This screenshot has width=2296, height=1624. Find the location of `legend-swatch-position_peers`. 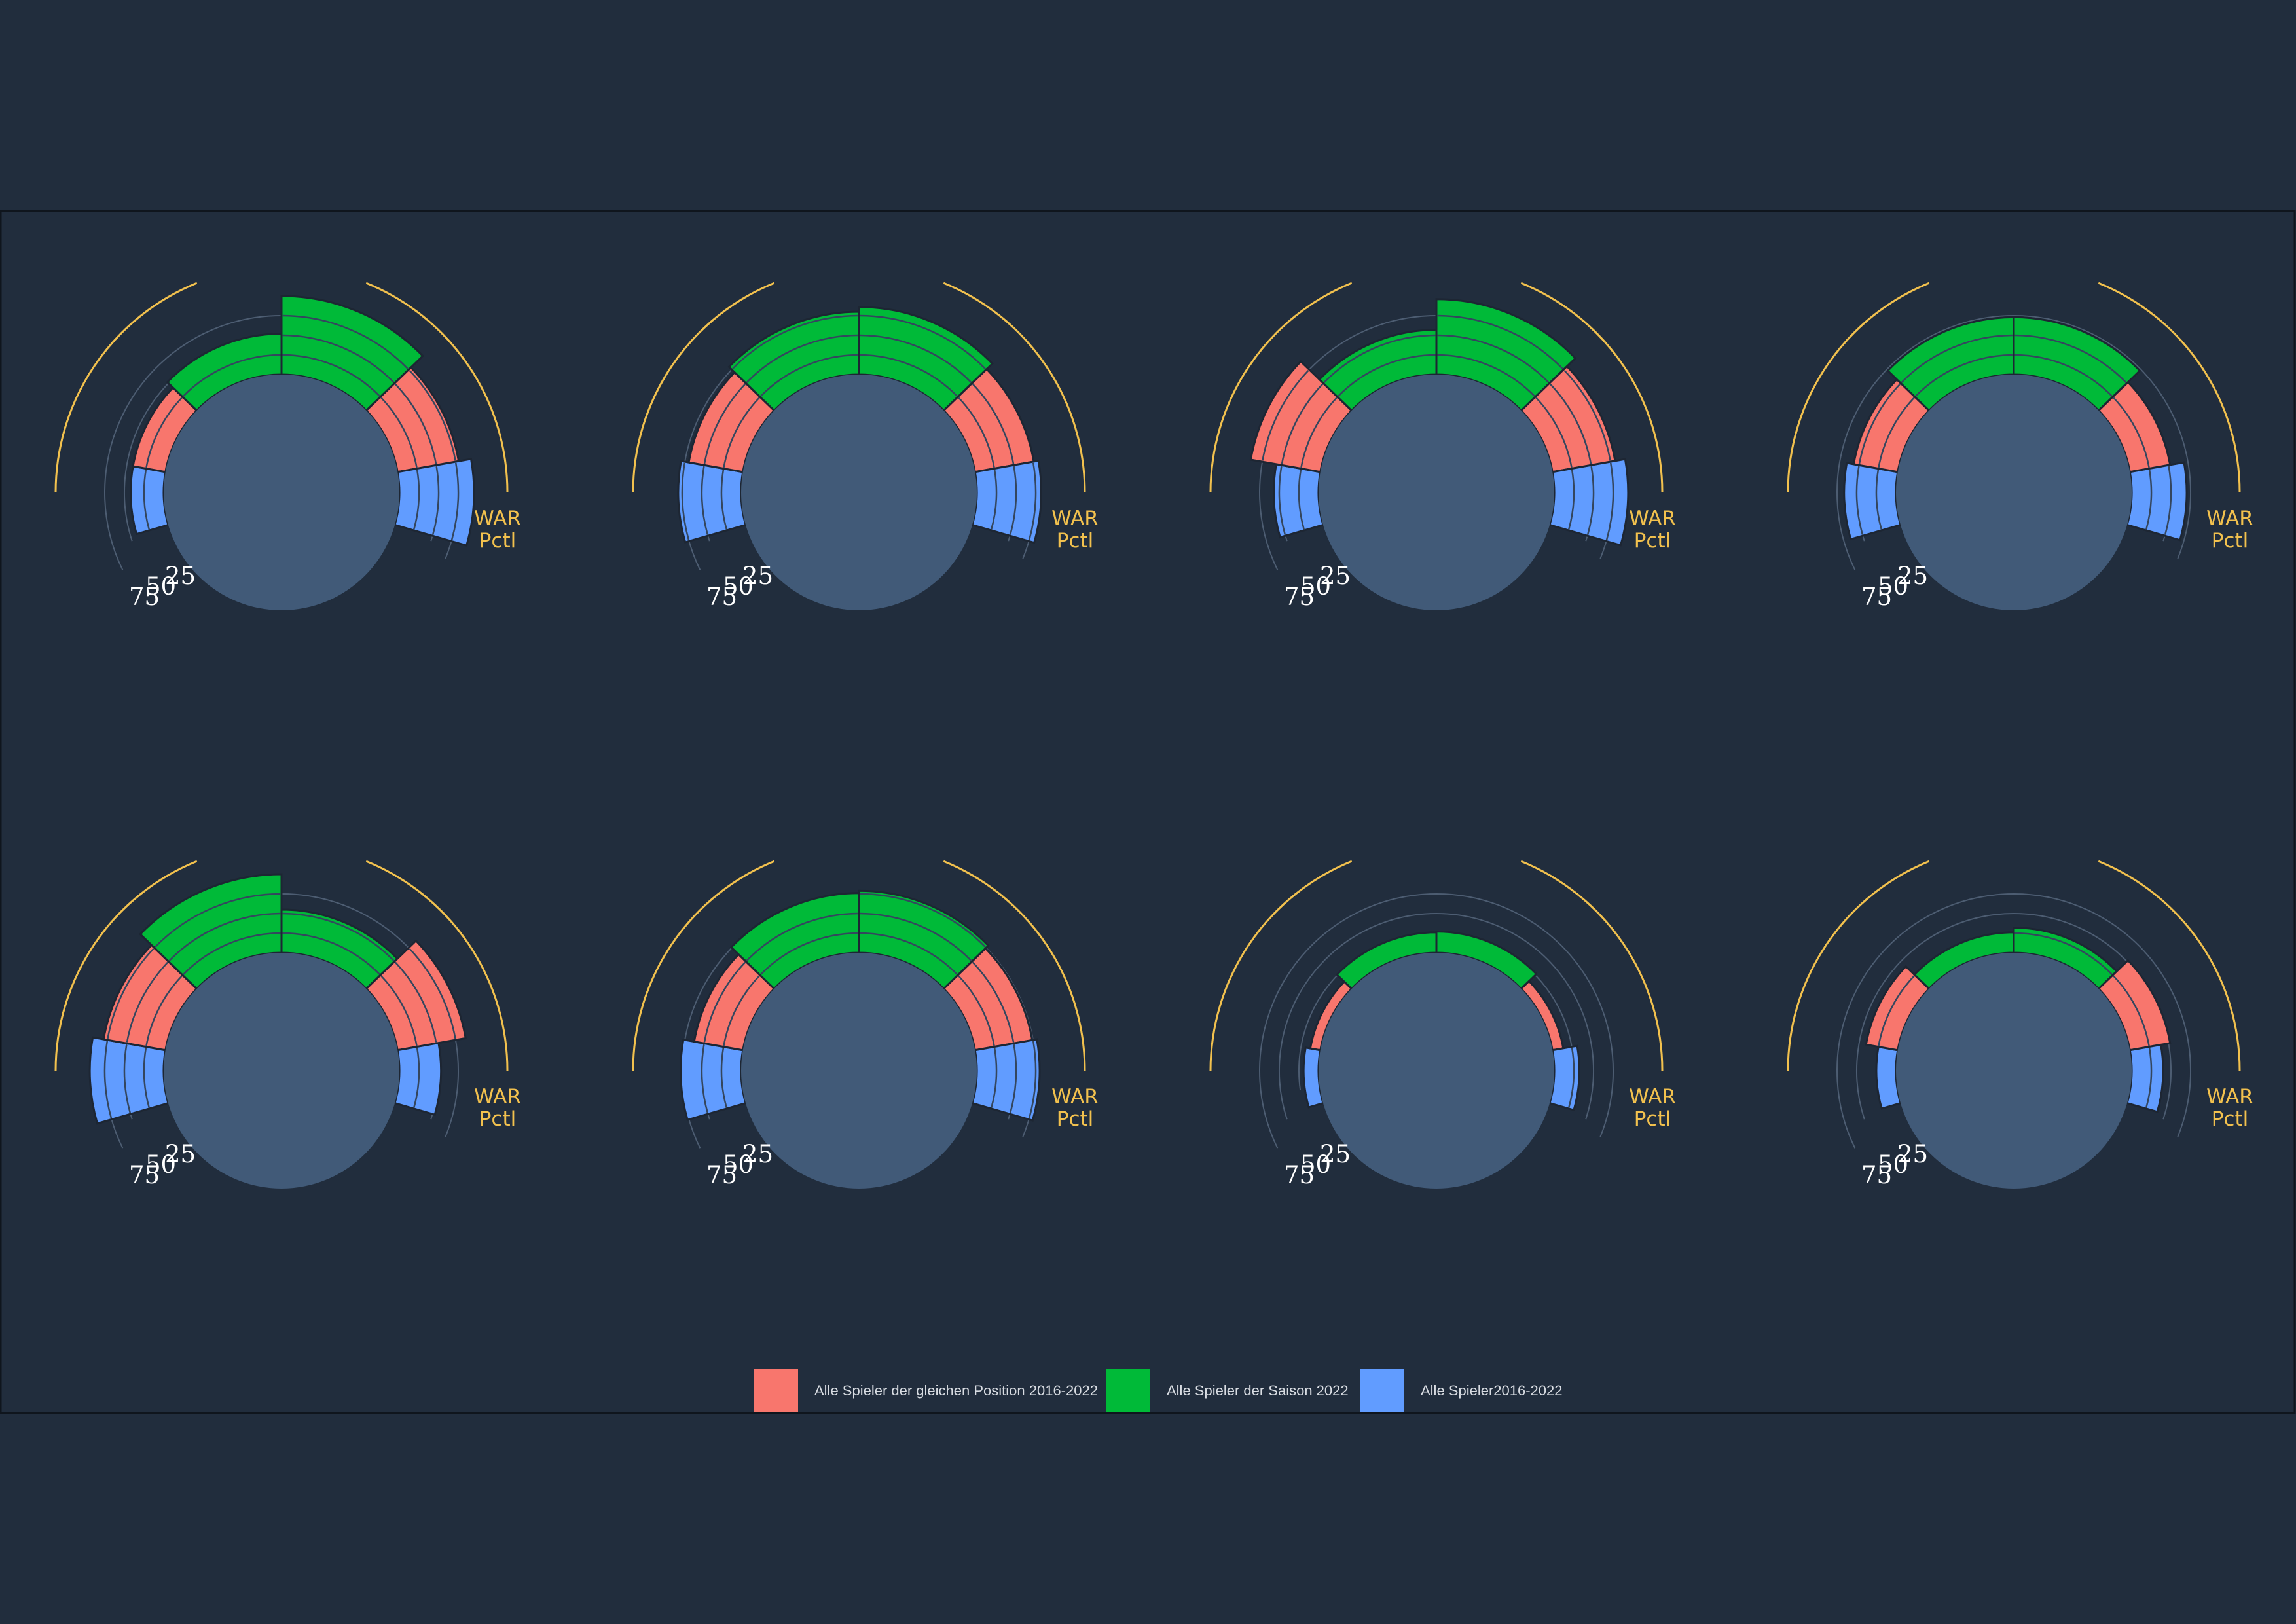

legend-swatch-position_peers is located at coordinates (776, 1390).